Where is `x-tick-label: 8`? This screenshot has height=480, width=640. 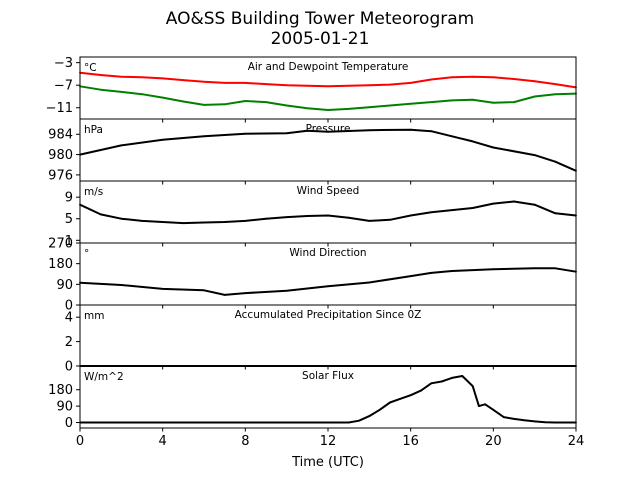
x-tick-label: 8 is located at coordinates (245, 441).